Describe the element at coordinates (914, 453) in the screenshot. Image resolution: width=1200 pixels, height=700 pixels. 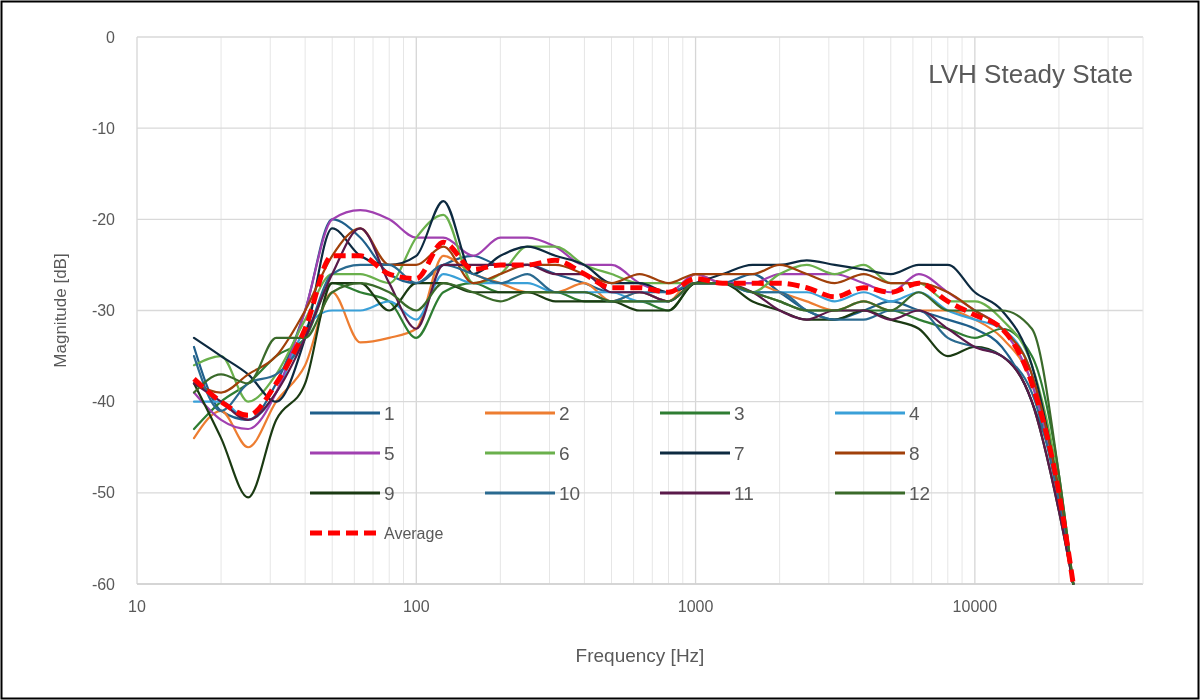
I see `legend-label: 8` at that location.